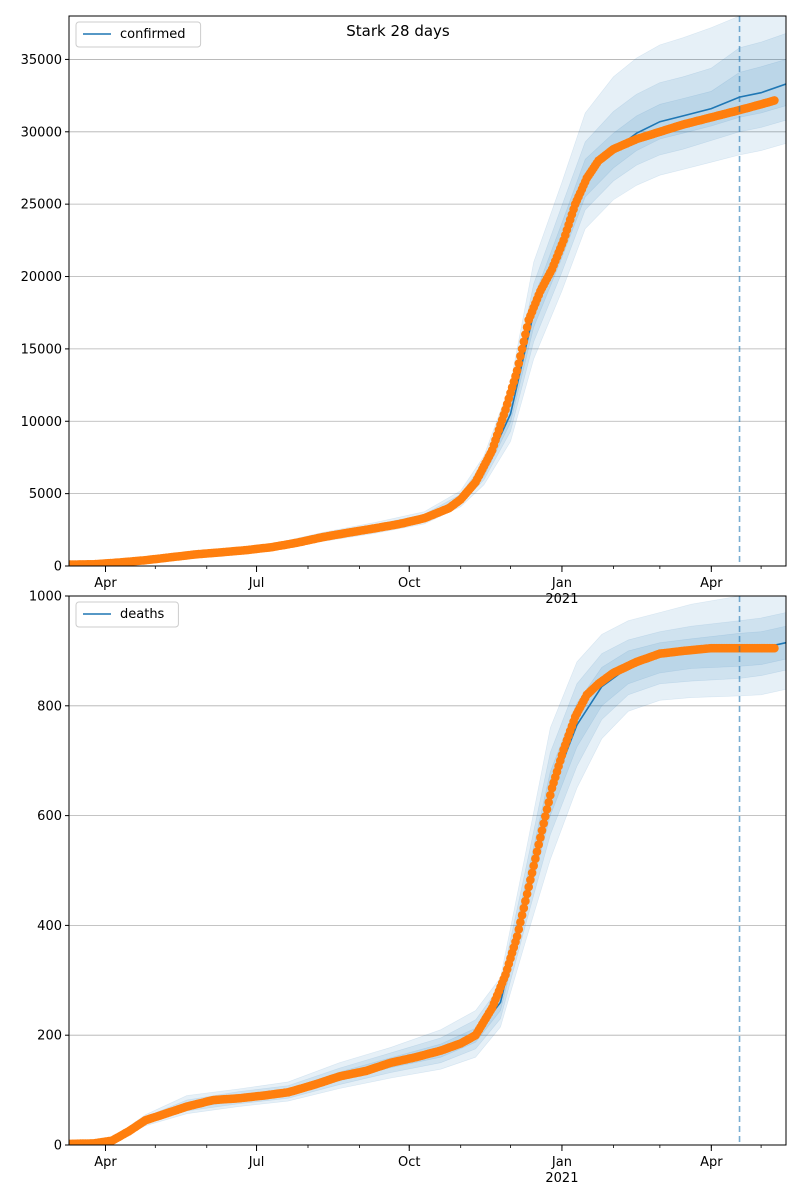  I want to click on legend: deaths, so click(127, 614).